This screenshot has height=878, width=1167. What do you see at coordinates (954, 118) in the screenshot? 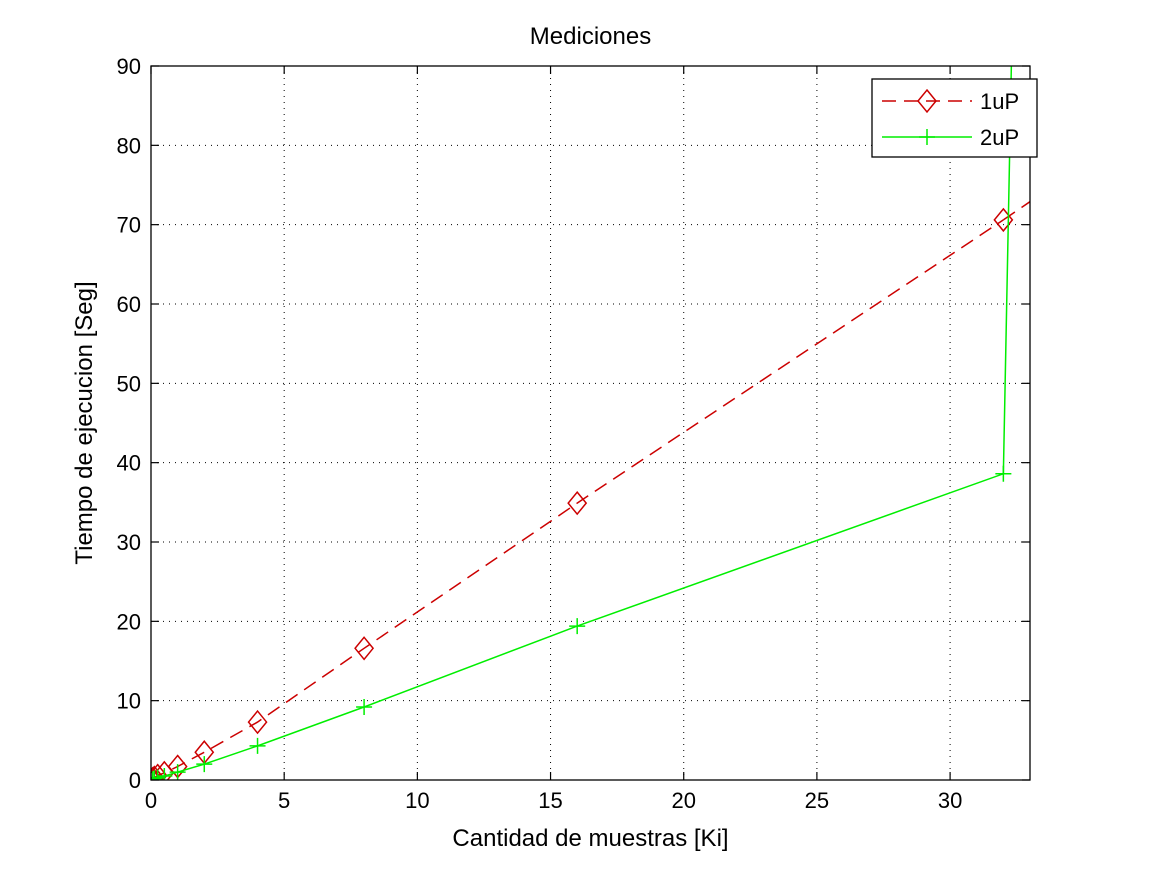
I see `legend-box` at bounding box center [954, 118].